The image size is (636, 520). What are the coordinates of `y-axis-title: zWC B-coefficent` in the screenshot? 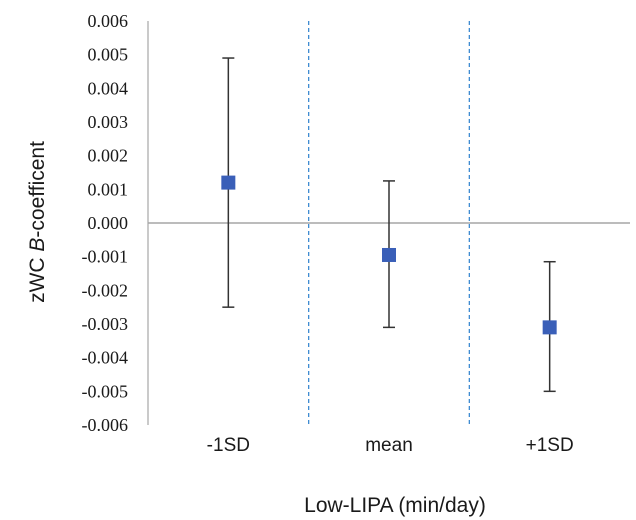 It's located at (37, 222).